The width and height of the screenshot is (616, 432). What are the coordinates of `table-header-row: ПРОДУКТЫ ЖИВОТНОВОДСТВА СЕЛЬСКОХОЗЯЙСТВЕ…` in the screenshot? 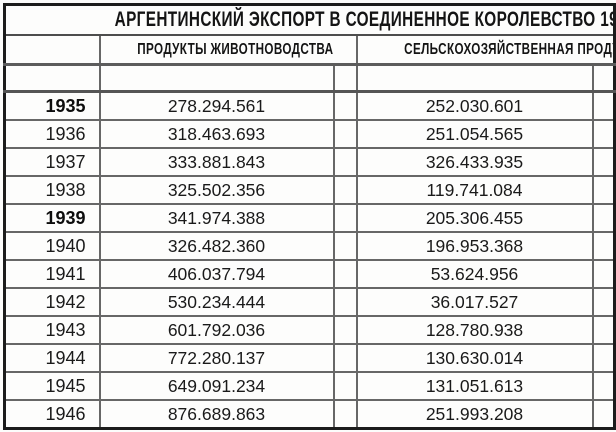 It's located at (309, 50).